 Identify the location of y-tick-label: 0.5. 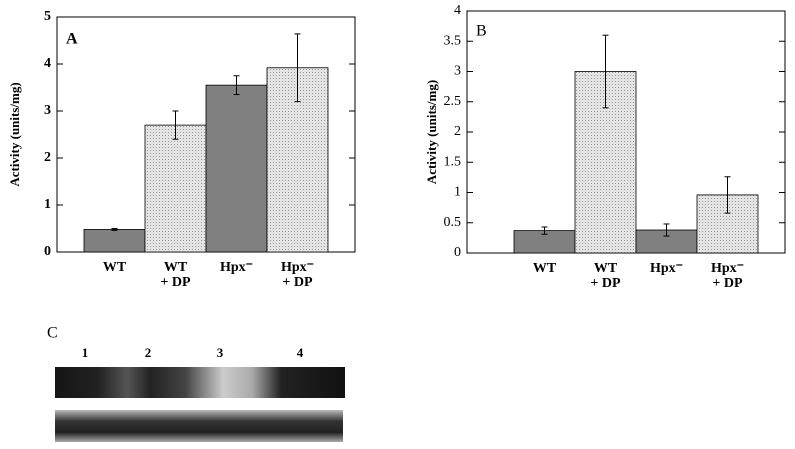
(453, 222).